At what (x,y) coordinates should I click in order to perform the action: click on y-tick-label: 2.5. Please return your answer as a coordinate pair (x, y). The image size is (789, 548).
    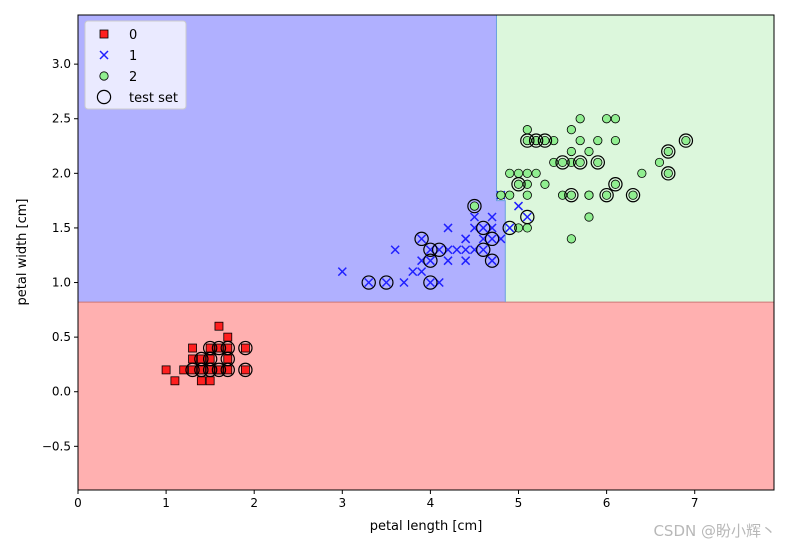
    Looking at the image, I should click on (61, 119).